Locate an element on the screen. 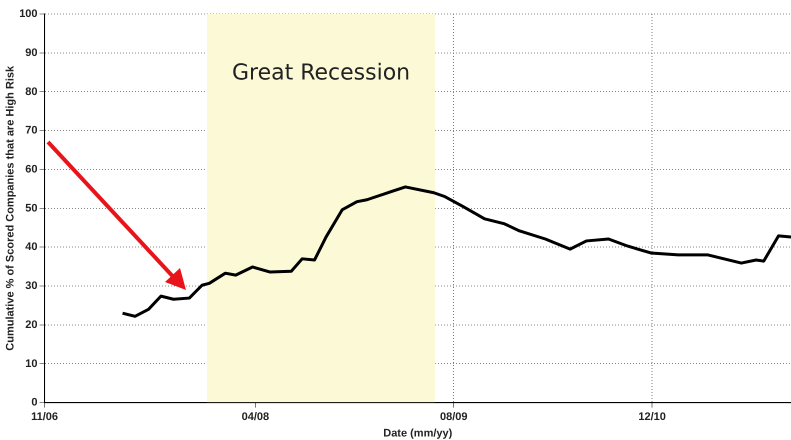 Image resolution: width=791 pixels, height=440 pixels. x-tick-label: 08/09 is located at coordinates (454, 417).